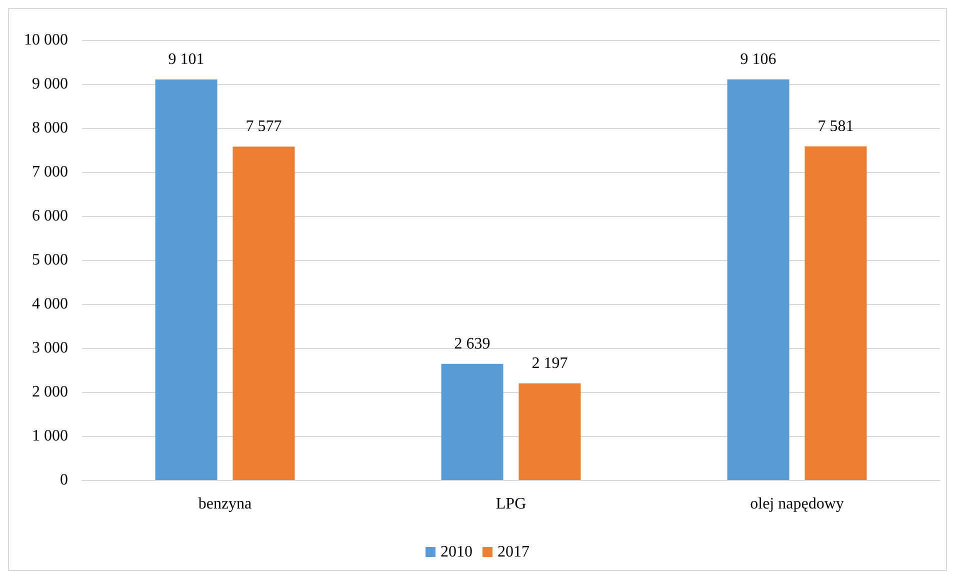 Image resolution: width=955 pixels, height=579 pixels. What do you see at coordinates (456, 552) in the screenshot?
I see `legend-label: 2010` at bounding box center [456, 552].